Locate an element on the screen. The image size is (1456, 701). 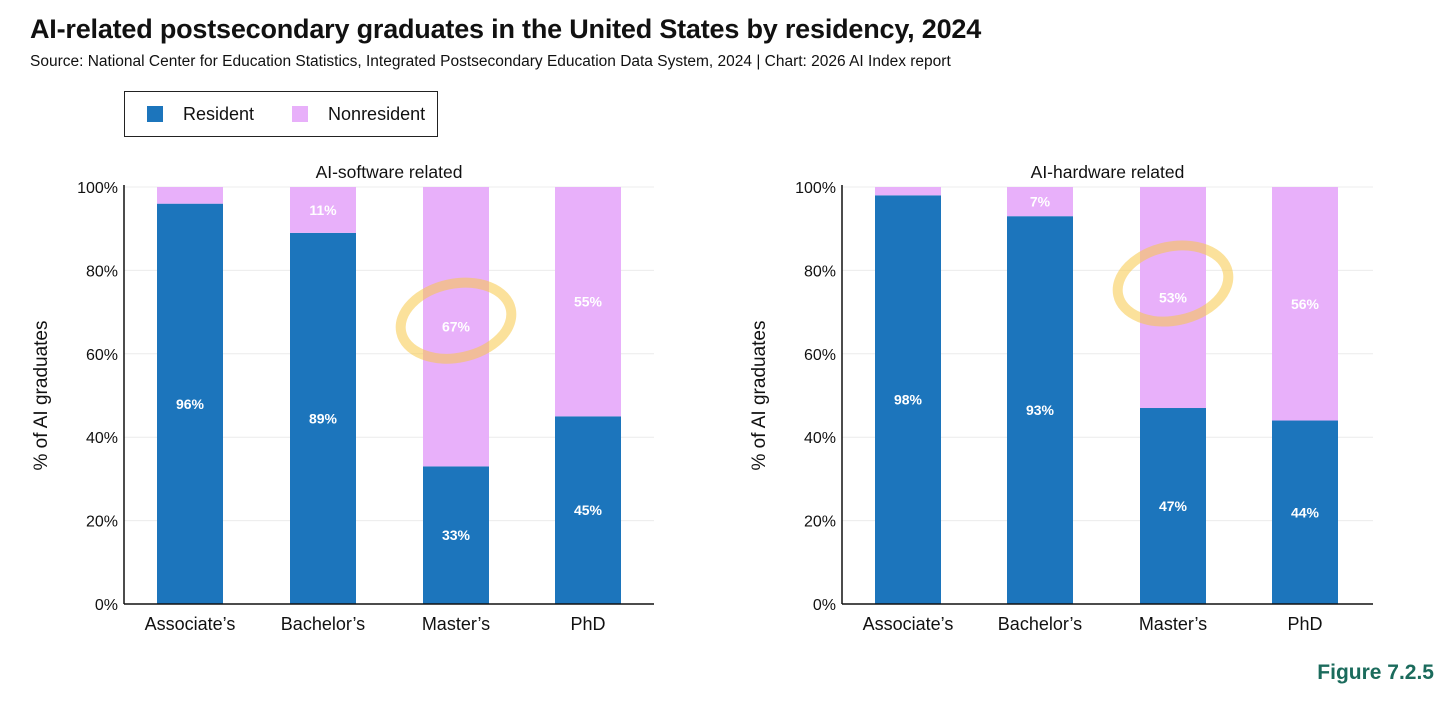
legend-item-nonresident: Nonresident is located at coordinates (358, 114).